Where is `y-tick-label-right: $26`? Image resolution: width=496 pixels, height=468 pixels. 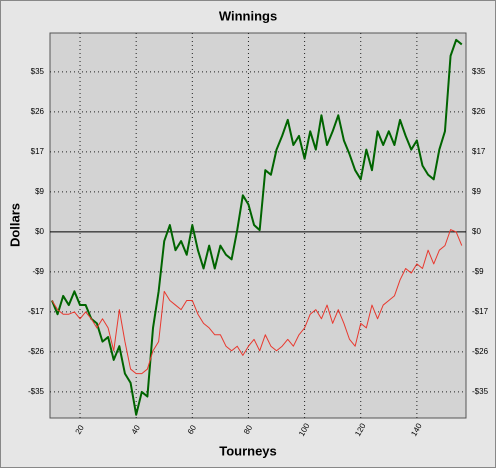
y-tick-label-right: $26 is located at coordinates (479, 111).